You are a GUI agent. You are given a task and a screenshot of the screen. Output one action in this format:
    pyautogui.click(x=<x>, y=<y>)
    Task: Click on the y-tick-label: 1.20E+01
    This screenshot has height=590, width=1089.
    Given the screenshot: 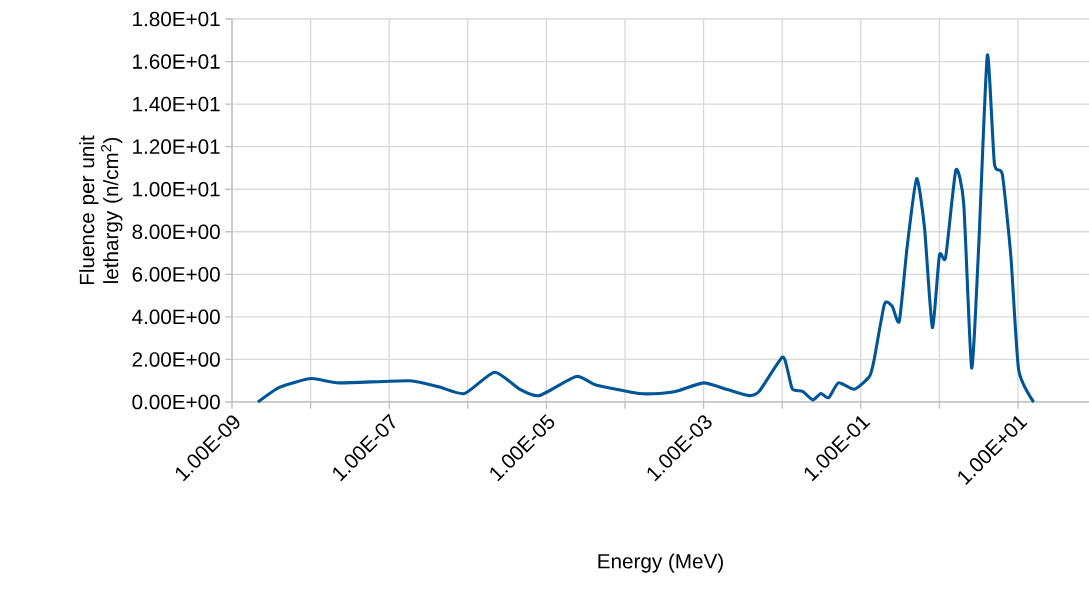 What is the action you would take?
    pyautogui.click(x=176, y=146)
    